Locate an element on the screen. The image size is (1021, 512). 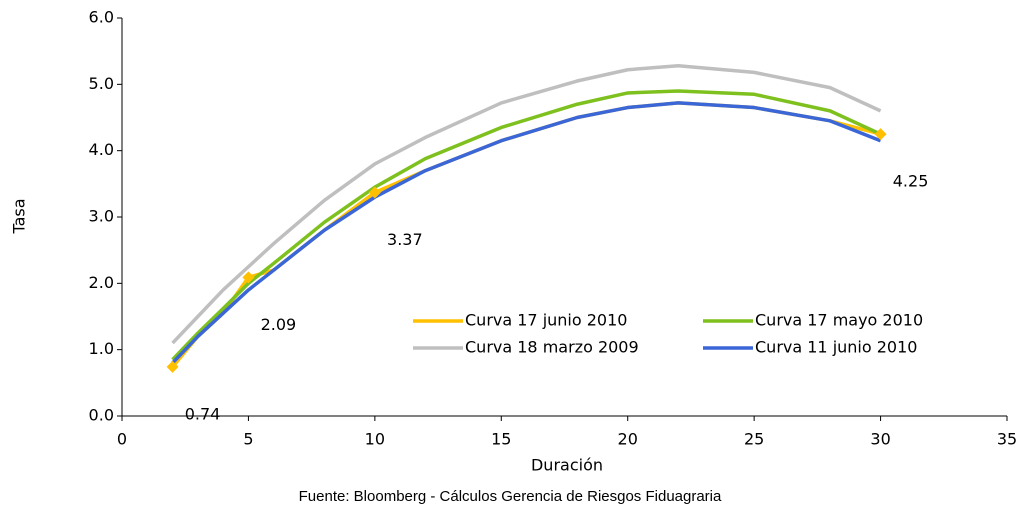
y-tick-label: 3.0 is located at coordinates (101, 216).